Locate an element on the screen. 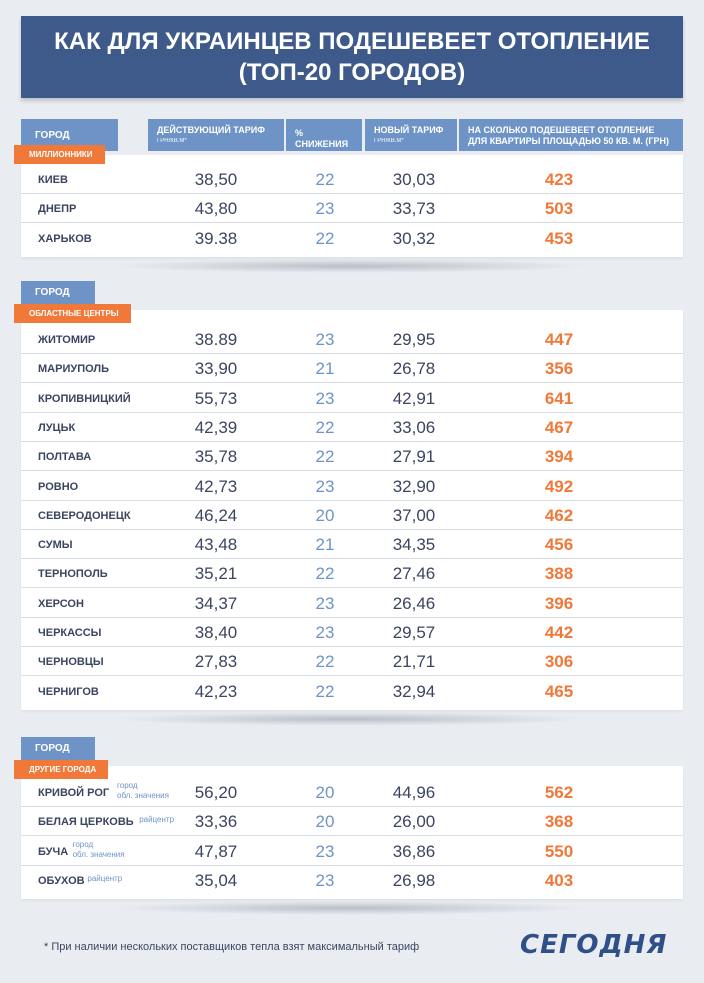  savings-value: 453 is located at coordinates (559, 238).